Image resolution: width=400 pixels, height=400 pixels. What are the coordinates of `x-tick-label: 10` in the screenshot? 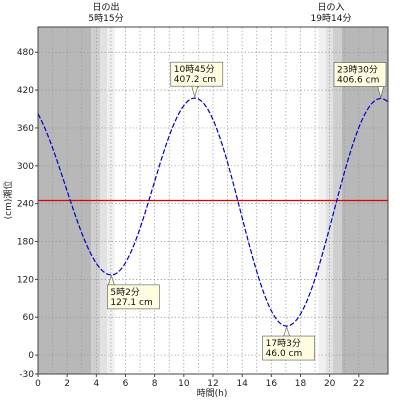 It's located at (184, 384).